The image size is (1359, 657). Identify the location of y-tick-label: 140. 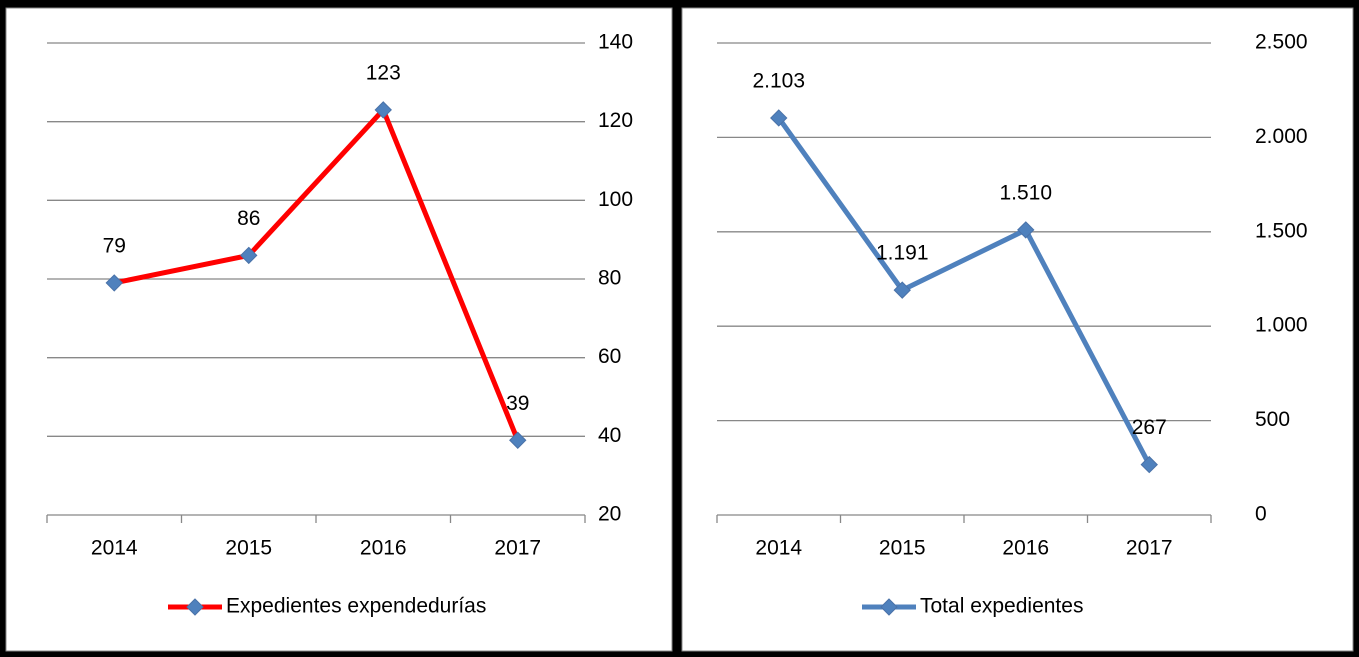
(615, 42).